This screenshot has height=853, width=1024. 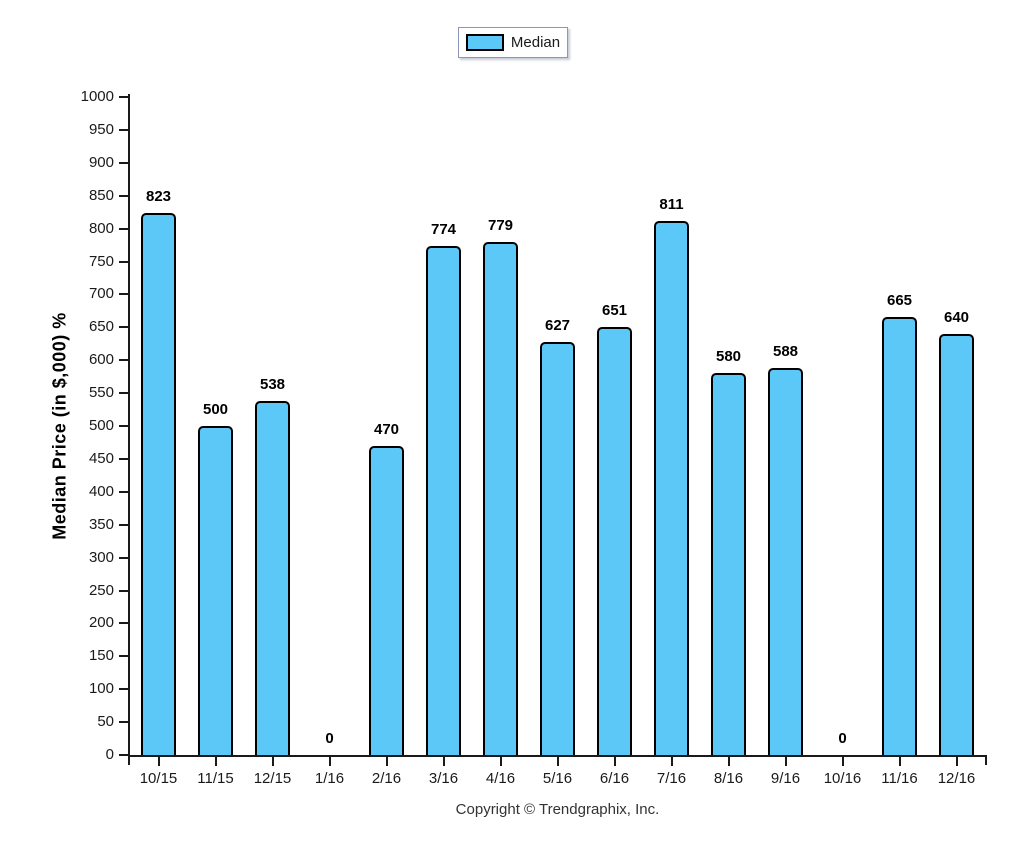 What do you see at coordinates (215, 409) in the screenshot?
I see `bar-value-label: 500` at bounding box center [215, 409].